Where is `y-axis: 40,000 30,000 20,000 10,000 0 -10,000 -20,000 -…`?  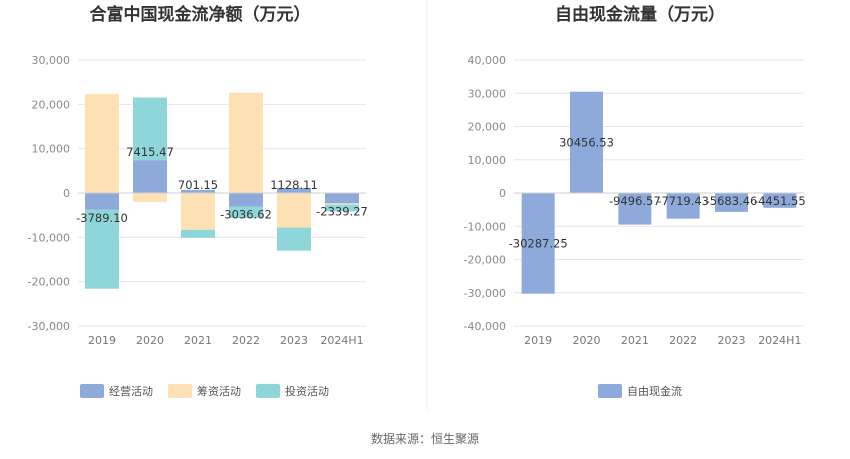
y-axis: 40,000 30,000 20,000 10,000 0 -10,000 -20,000 -… is located at coordinates (485, 193).